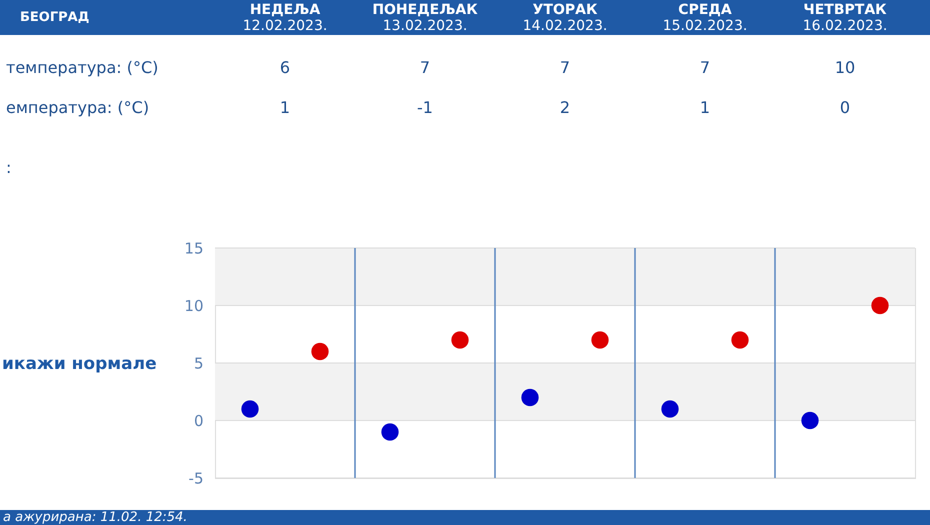 The width and height of the screenshot is (930, 525). What do you see at coordinates (194, 249) in the screenshot?
I see `y-tick-label: 15` at bounding box center [194, 249].